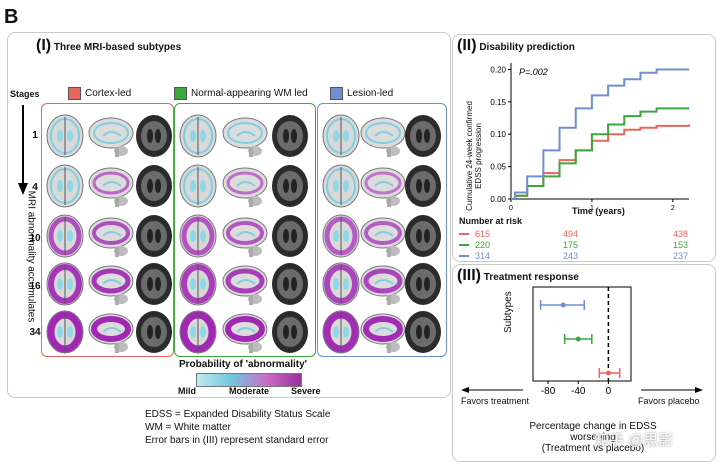 The height and width of the screenshot is (468, 720). What do you see at coordinates (511, 208) in the screenshot?
I see `km-x-tick-label: 0` at bounding box center [511, 208].